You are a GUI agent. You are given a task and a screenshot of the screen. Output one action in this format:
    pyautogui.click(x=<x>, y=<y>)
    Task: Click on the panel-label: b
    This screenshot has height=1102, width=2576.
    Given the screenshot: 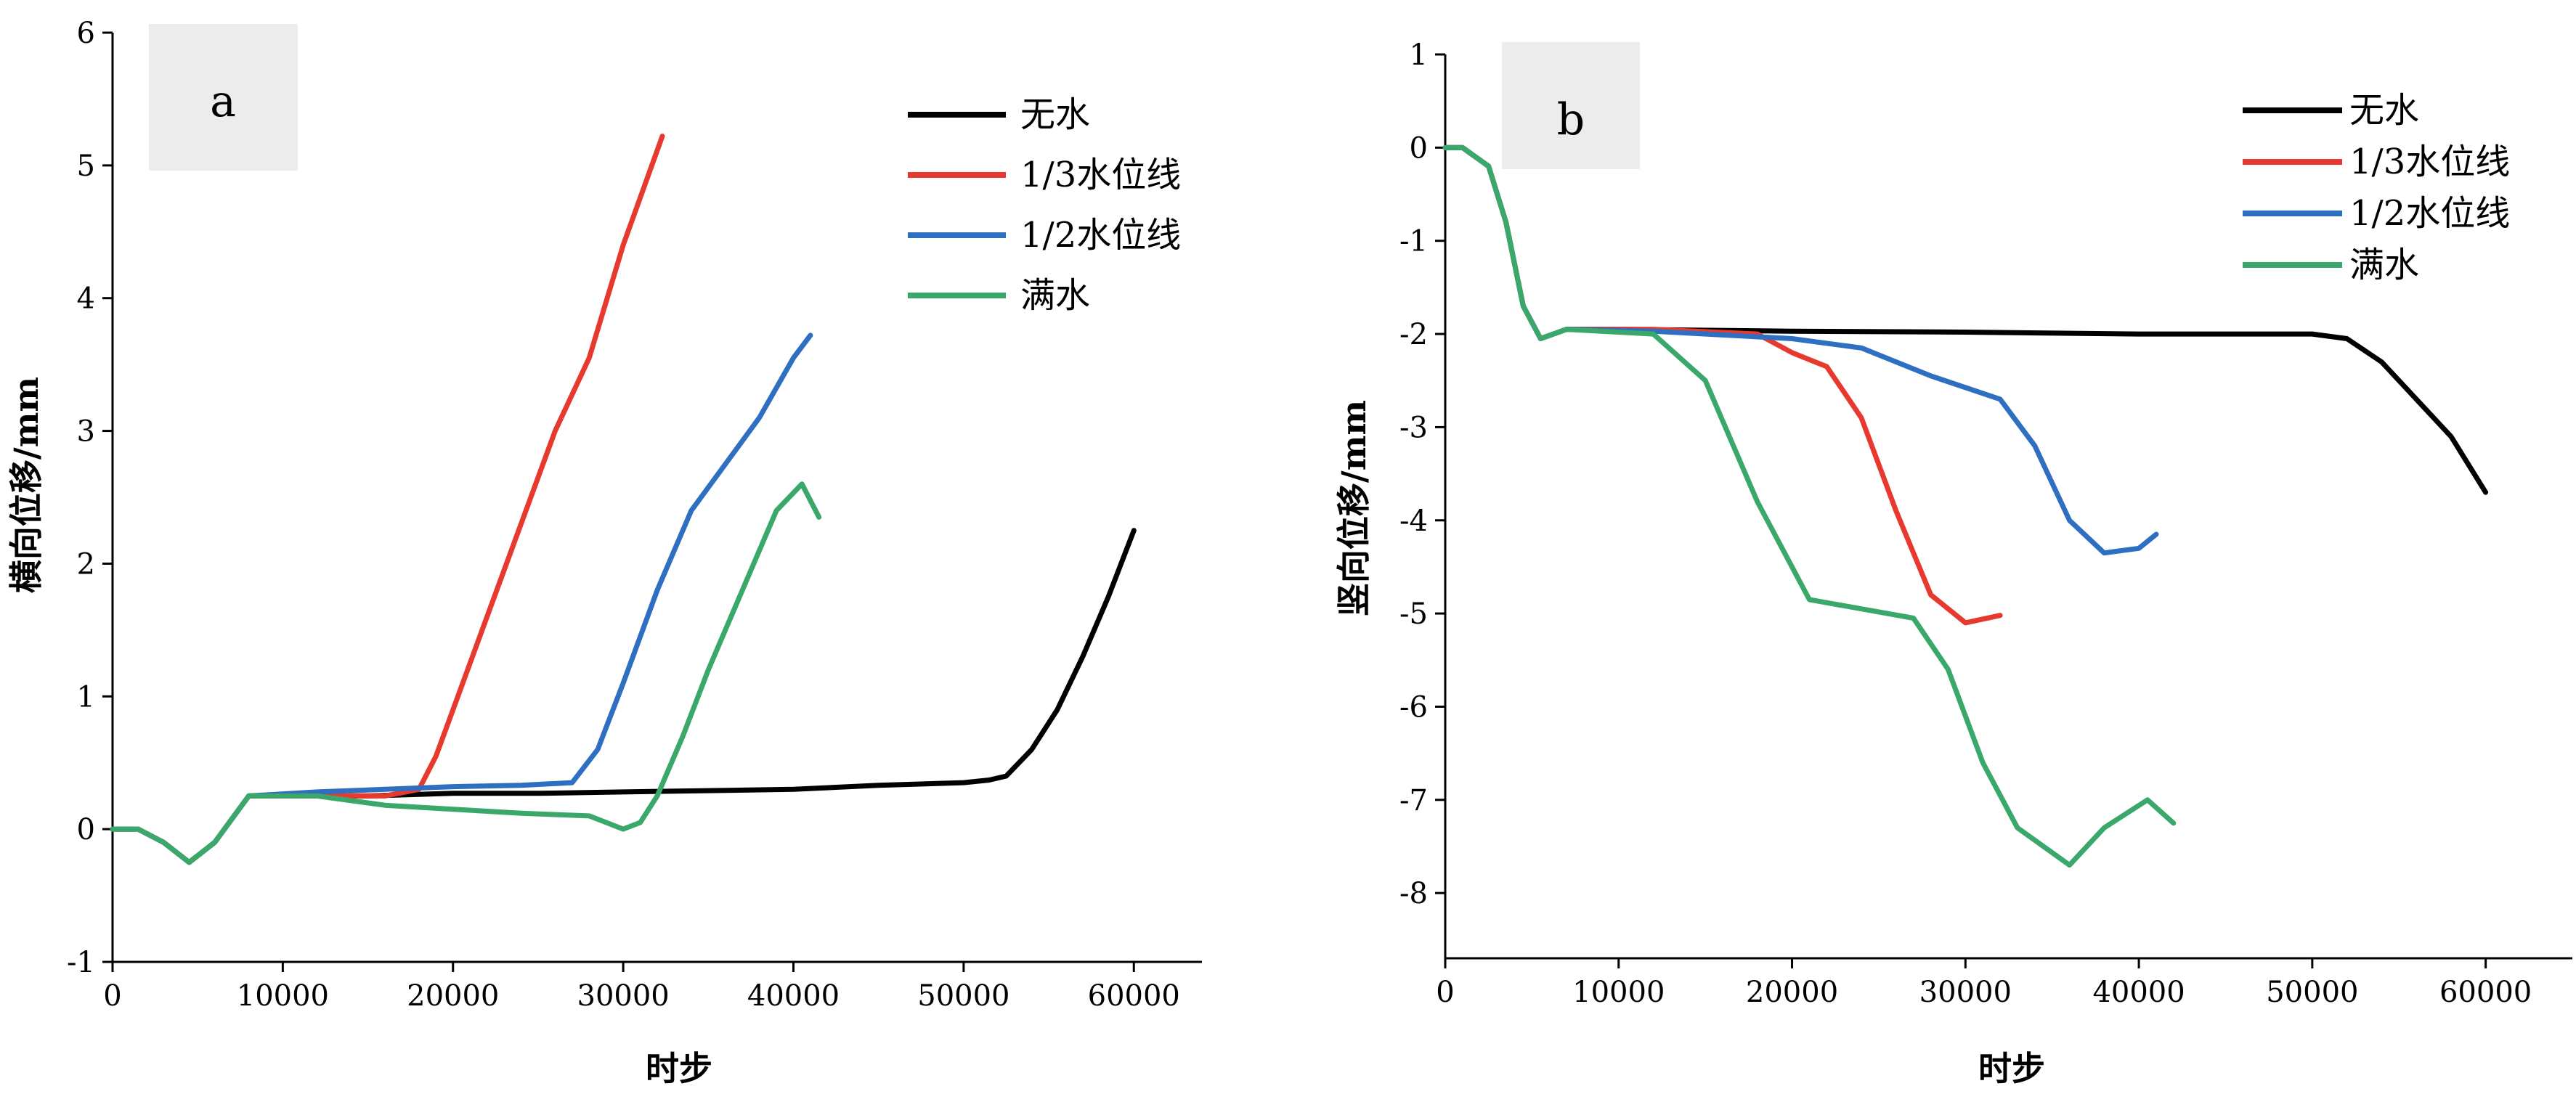 What is the action you would take?
    pyautogui.click(x=1571, y=119)
    